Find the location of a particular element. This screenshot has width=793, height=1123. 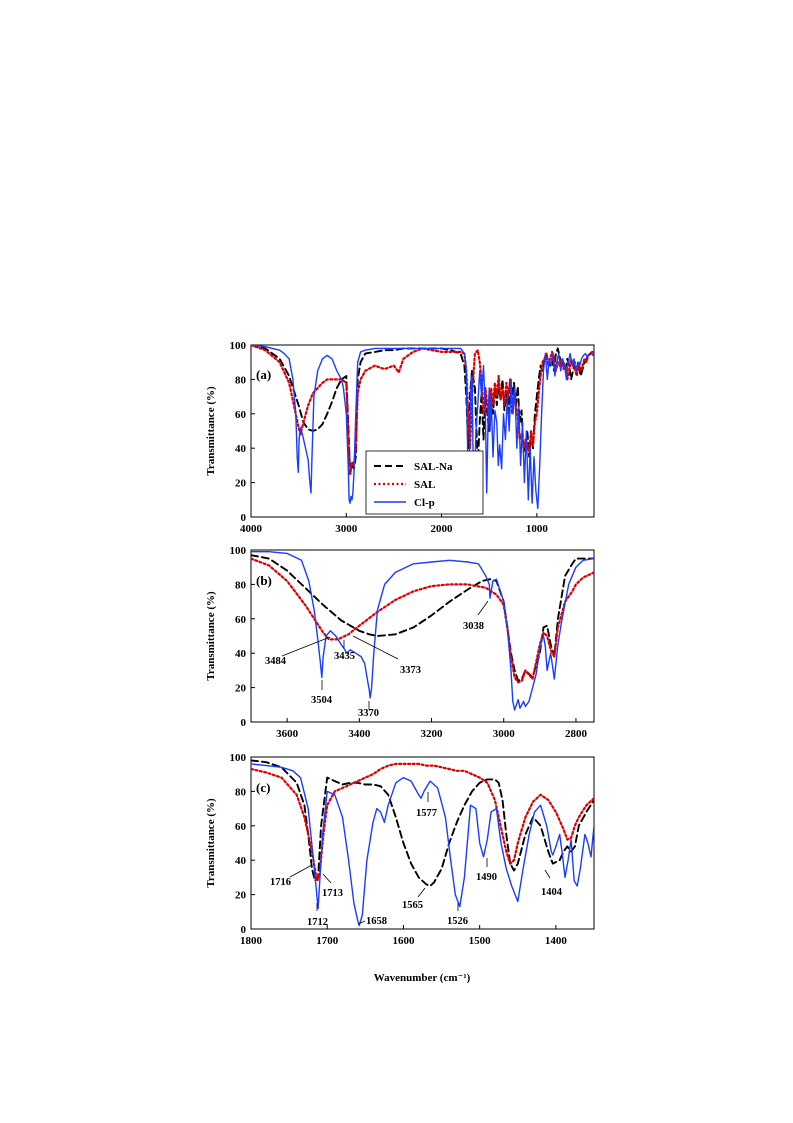

legend: SAL-Na SAL Cl-p is located at coordinates (424, 482).